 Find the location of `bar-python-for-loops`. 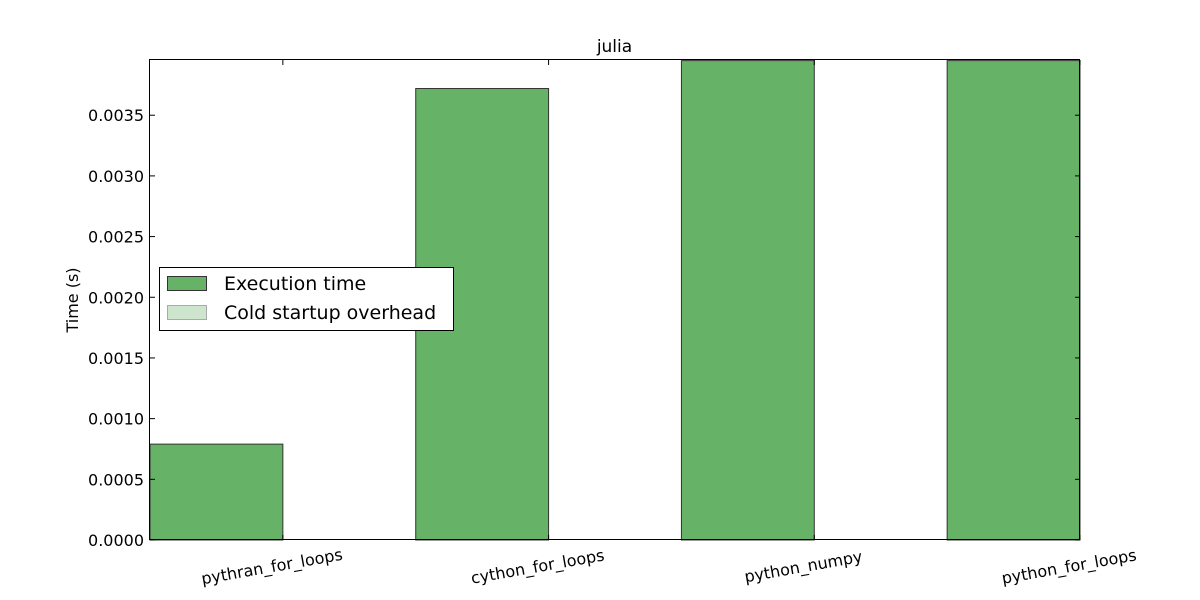

bar-python-for-loops is located at coordinates (1013, 300).